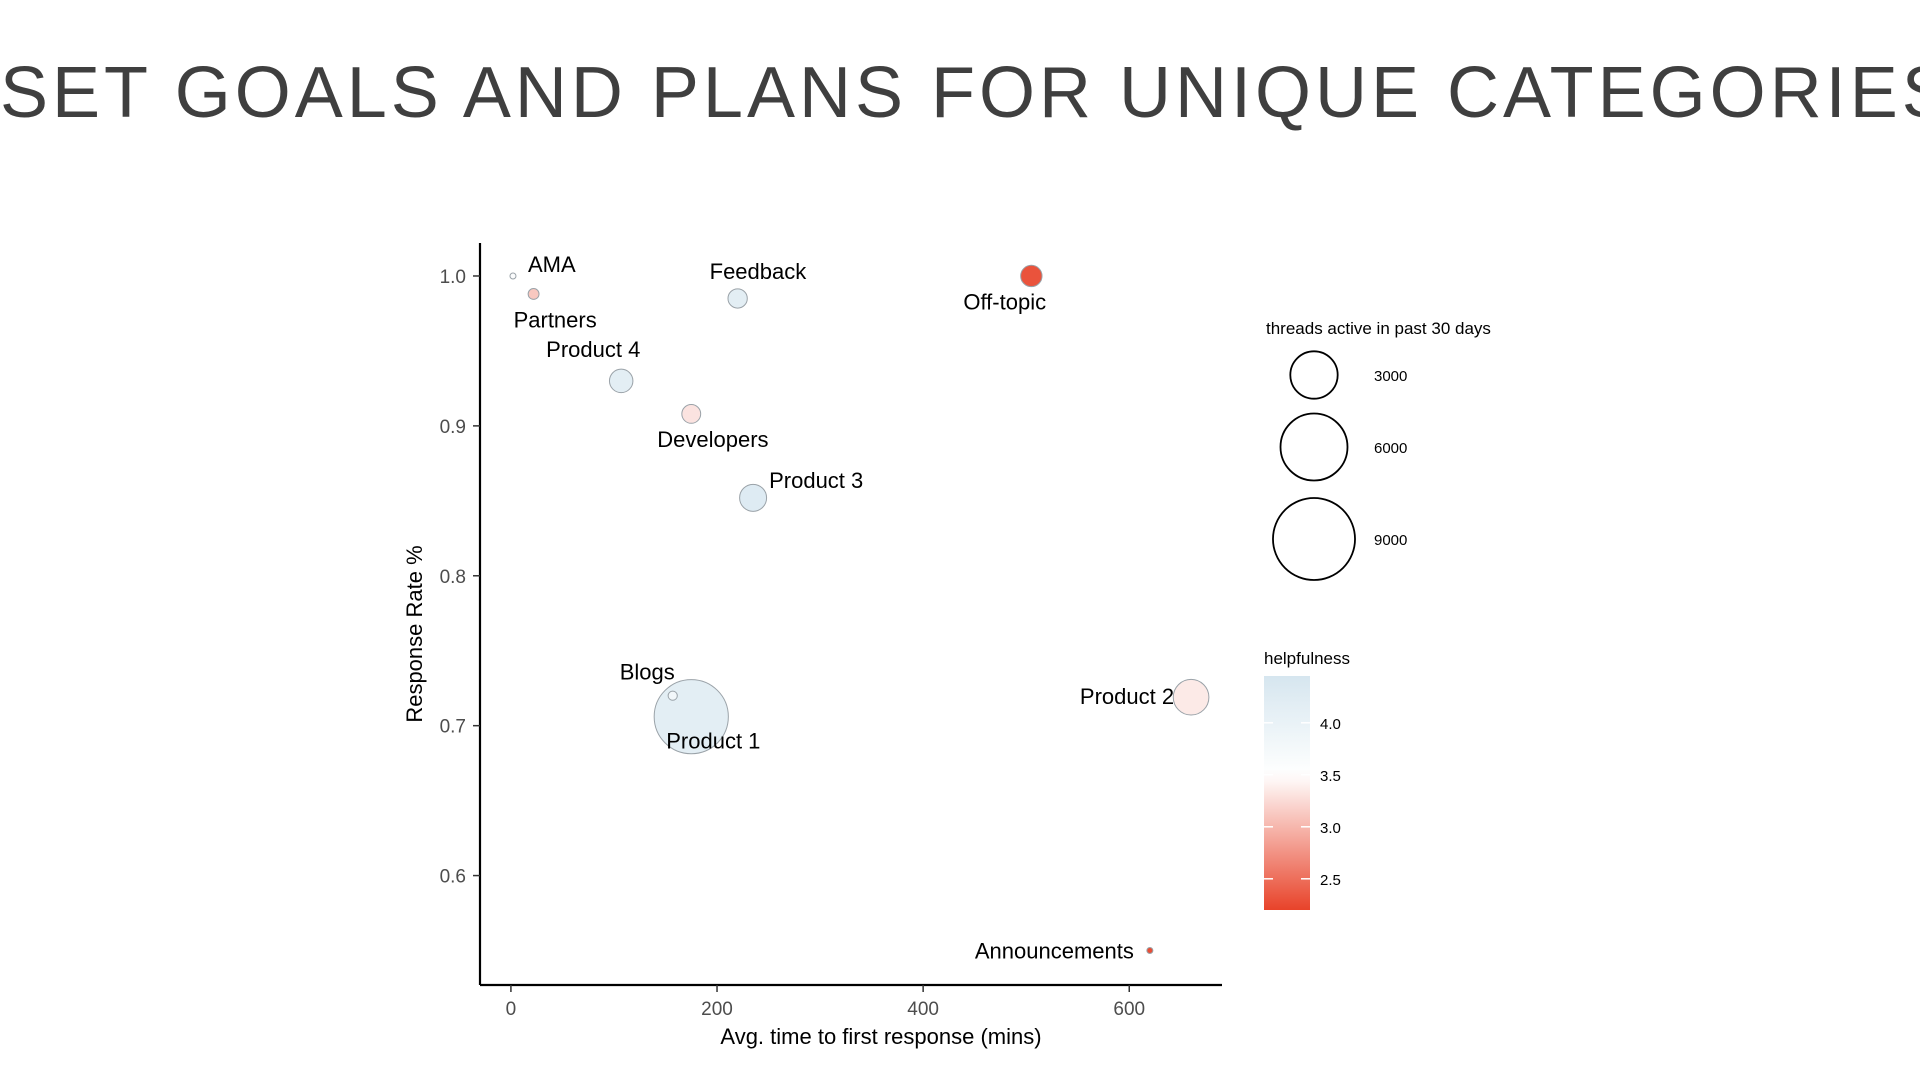 The image size is (1920, 1080). Describe the element at coordinates (737, 298) in the screenshot. I see `bubble-feedback` at that location.